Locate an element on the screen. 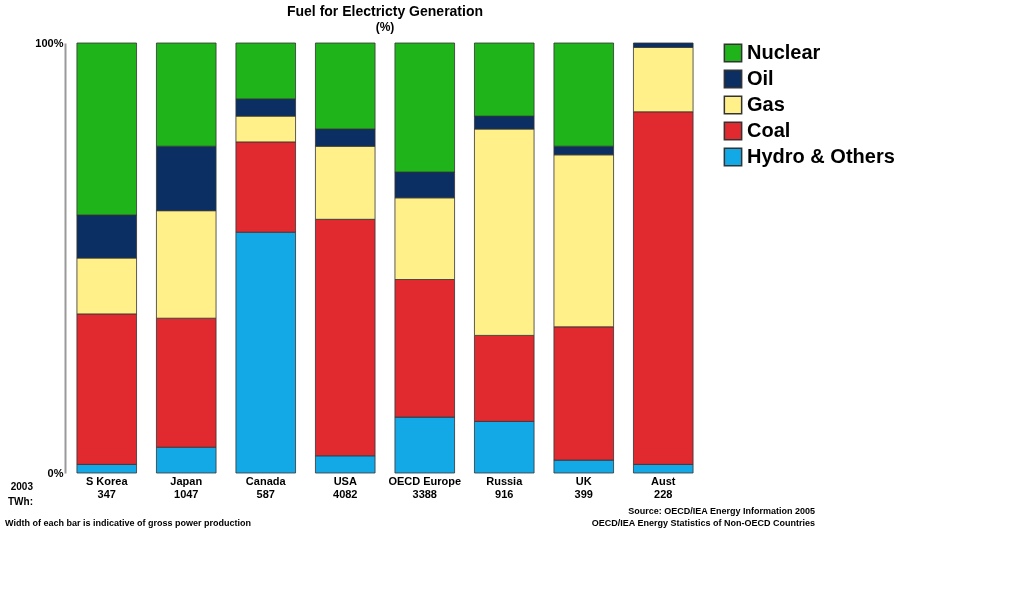 Image resolution: width=1035 pixels, height=607 pixels. source-note: Source: OECD/IEA Energy Information 2005 is located at coordinates (721, 511).